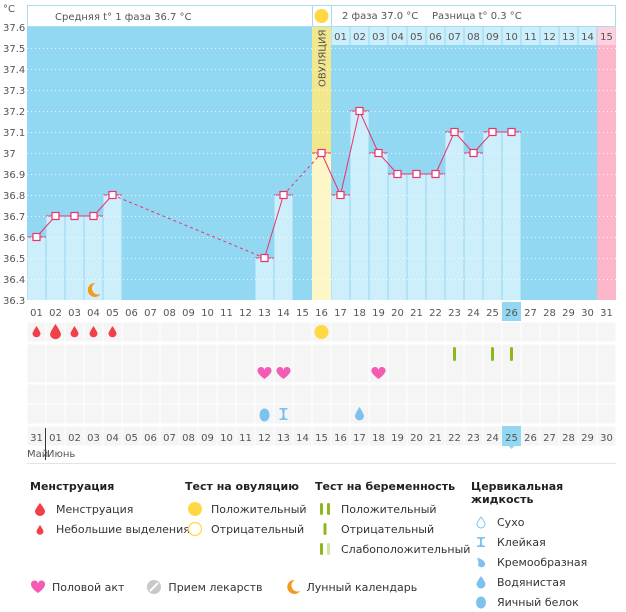  Describe the element at coordinates (55, 331) in the screenshot. I see `menstruation-icon` at that location.